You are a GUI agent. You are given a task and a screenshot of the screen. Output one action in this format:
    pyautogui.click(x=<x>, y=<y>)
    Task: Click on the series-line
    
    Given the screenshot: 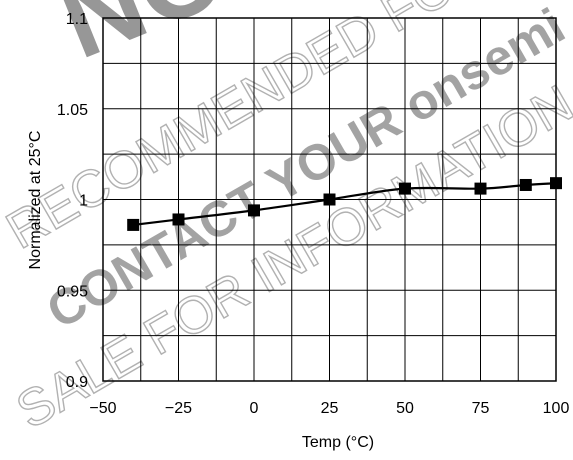 What is the action you would take?
    pyautogui.click(x=345, y=204)
    